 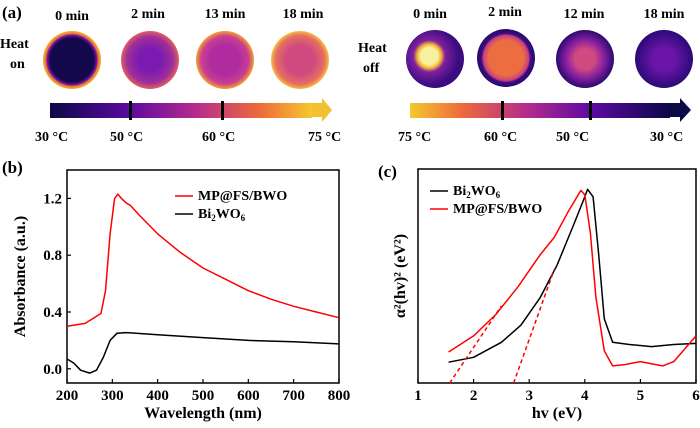 I want to click on x-tick-label: 200, so click(x=67, y=396).